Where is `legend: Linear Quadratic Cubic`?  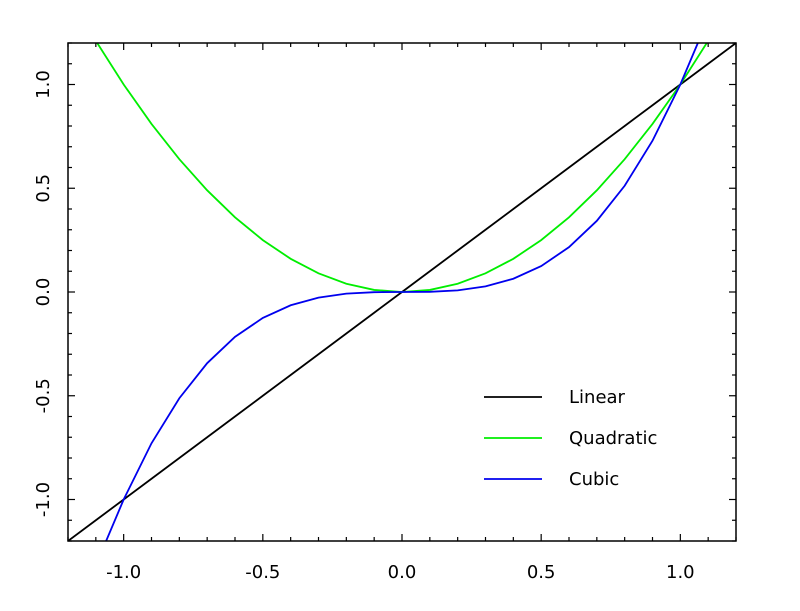 legend: Linear Quadratic Cubic is located at coordinates (570, 438).